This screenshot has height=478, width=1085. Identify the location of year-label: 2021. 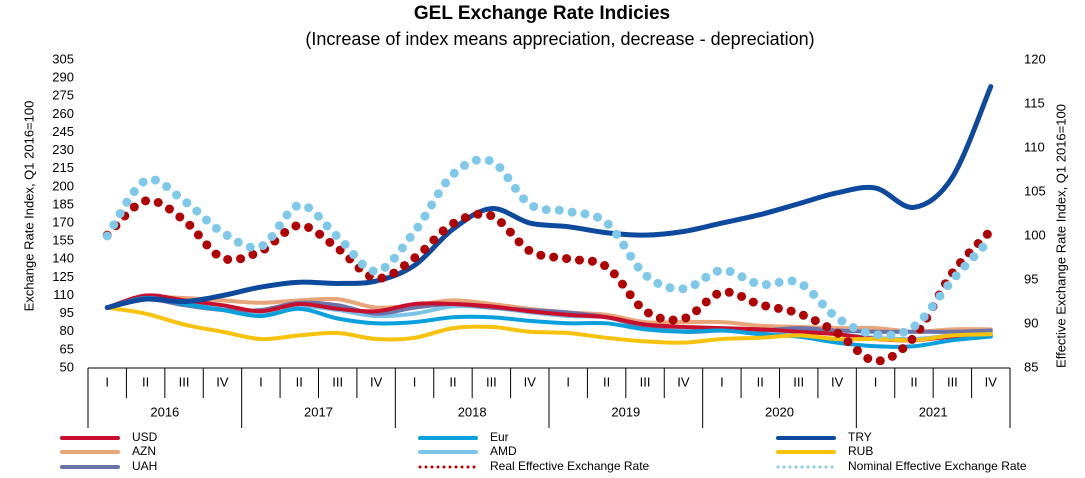
(933, 411).